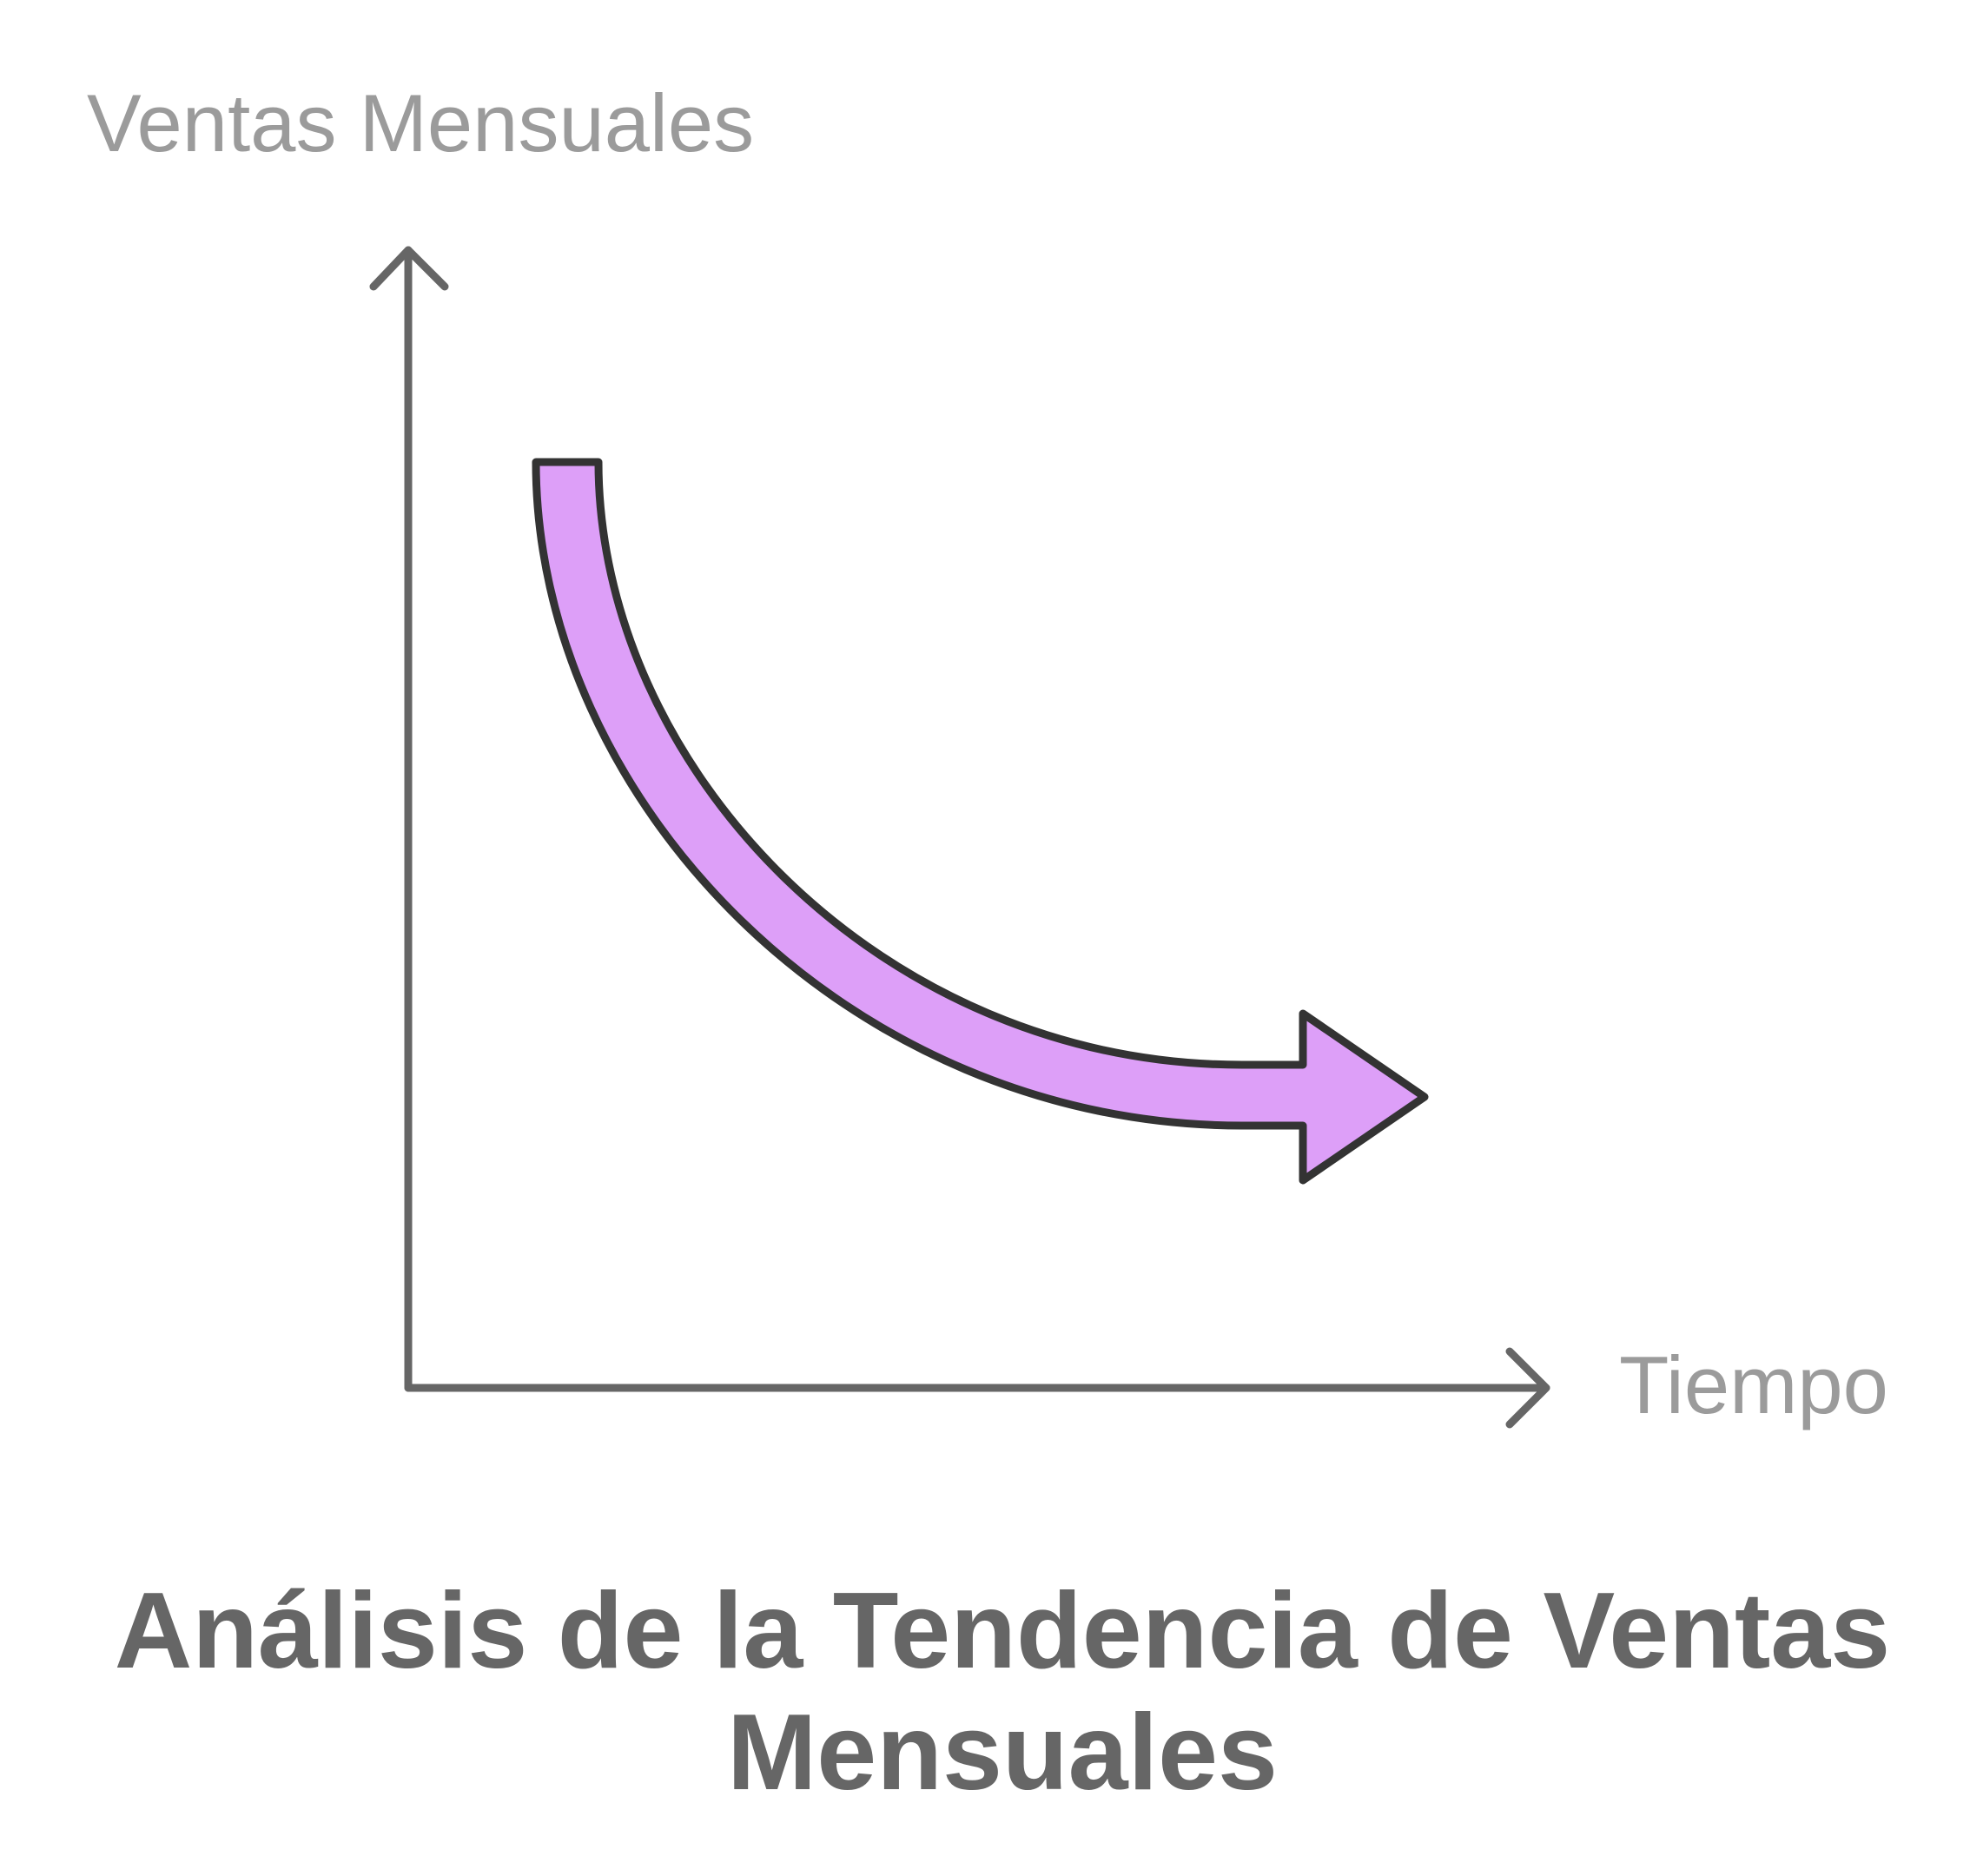 This screenshot has width=1970, height=1876. I want to click on y-axis, so click(409, 819).